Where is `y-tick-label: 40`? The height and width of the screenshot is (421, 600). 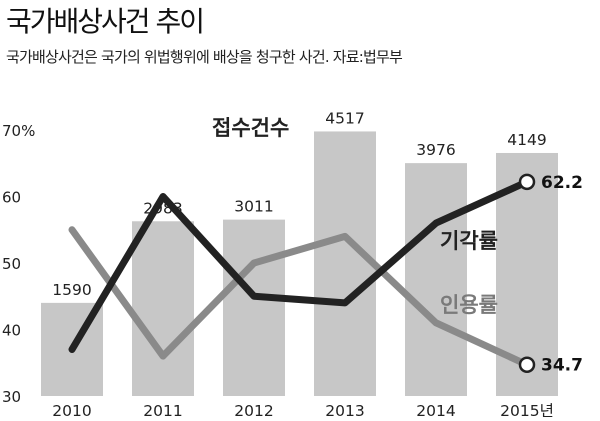
y-tick-label: 40 is located at coordinates (11, 331).